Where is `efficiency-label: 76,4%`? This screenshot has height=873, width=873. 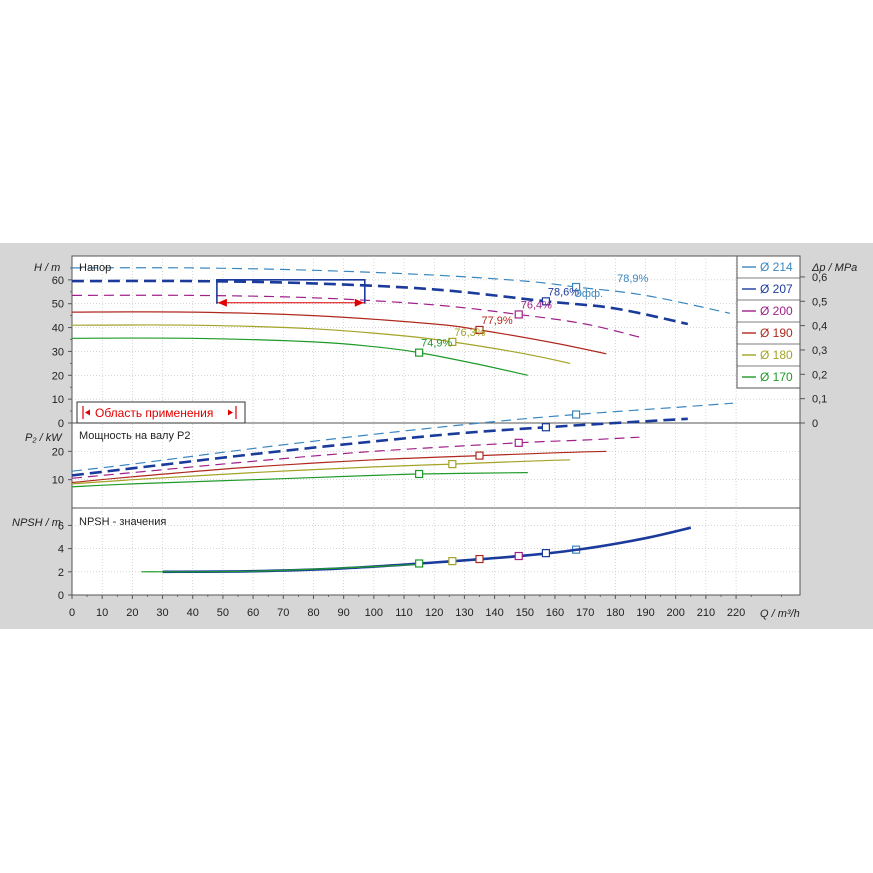 efficiency-label: 76,4% is located at coordinates (536, 305).